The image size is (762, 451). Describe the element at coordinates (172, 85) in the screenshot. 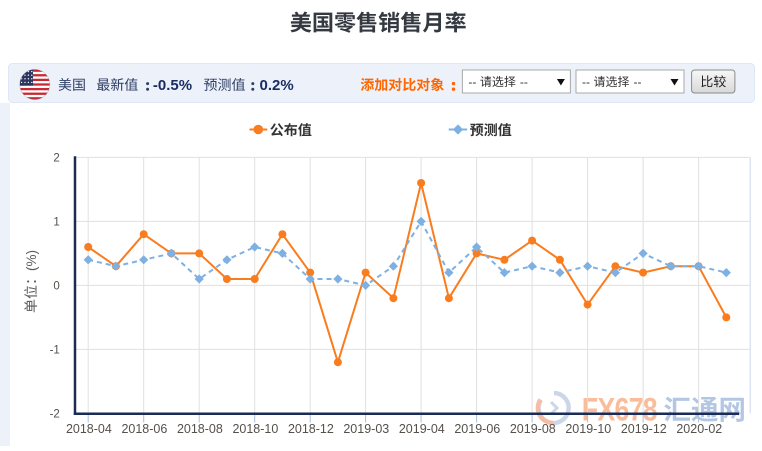

I see `svg-text: -0.5%` at that location.